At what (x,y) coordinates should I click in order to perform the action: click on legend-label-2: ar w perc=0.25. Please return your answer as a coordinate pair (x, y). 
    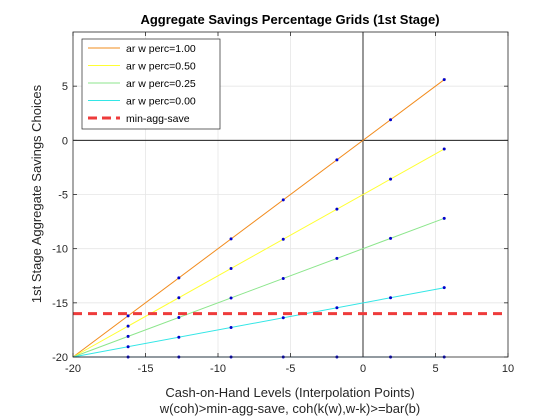
    Looking at the image, I should click on (161, 84).